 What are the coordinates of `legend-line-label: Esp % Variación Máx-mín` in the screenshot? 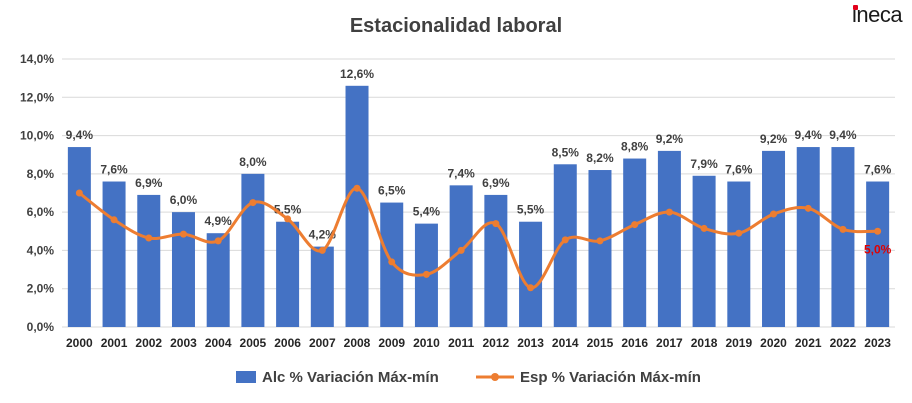 It's located at (610, 377).